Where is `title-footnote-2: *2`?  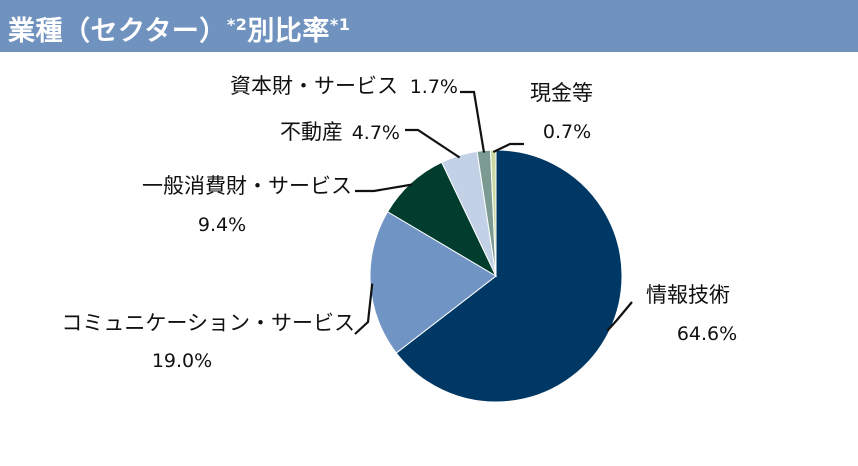
title-footnote-2: *2 is located at coordinates (237, 24).